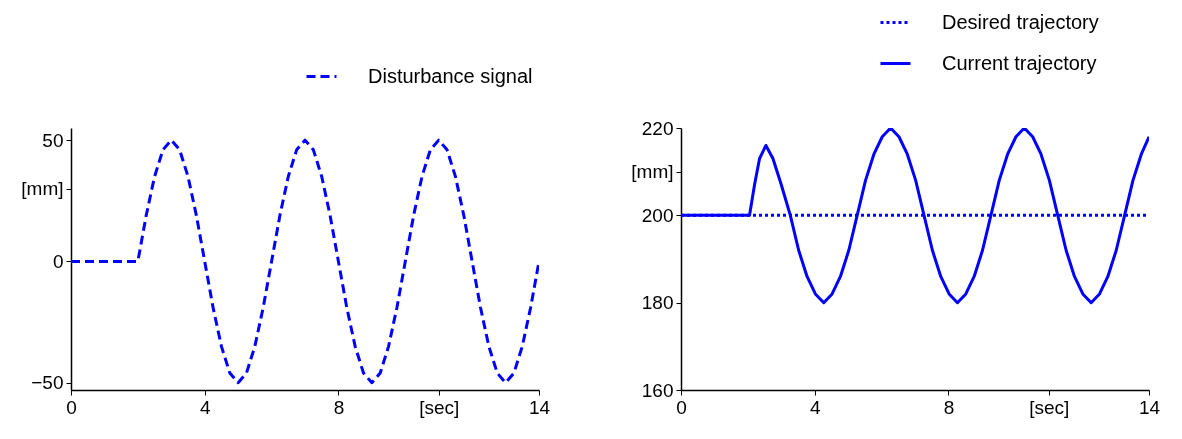 This screenshot has width=1182, height=439. What do you see at coordinates (657, 390) in the screenshot?
I see `y-tick-label: 160` at bounding box center [657, 390].